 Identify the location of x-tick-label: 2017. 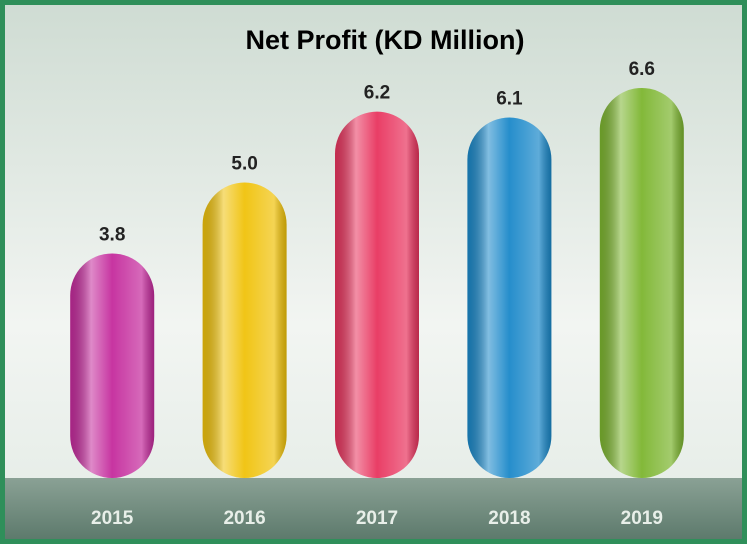
(377, 518).